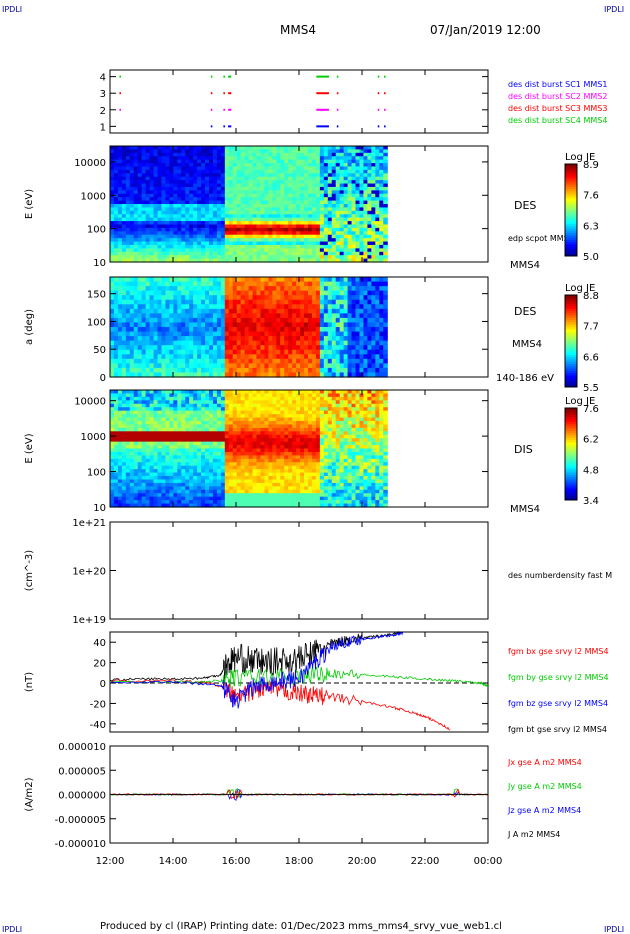  I want to click on des-pitch-panel-ylabel: a (deg), so click(29, 327).